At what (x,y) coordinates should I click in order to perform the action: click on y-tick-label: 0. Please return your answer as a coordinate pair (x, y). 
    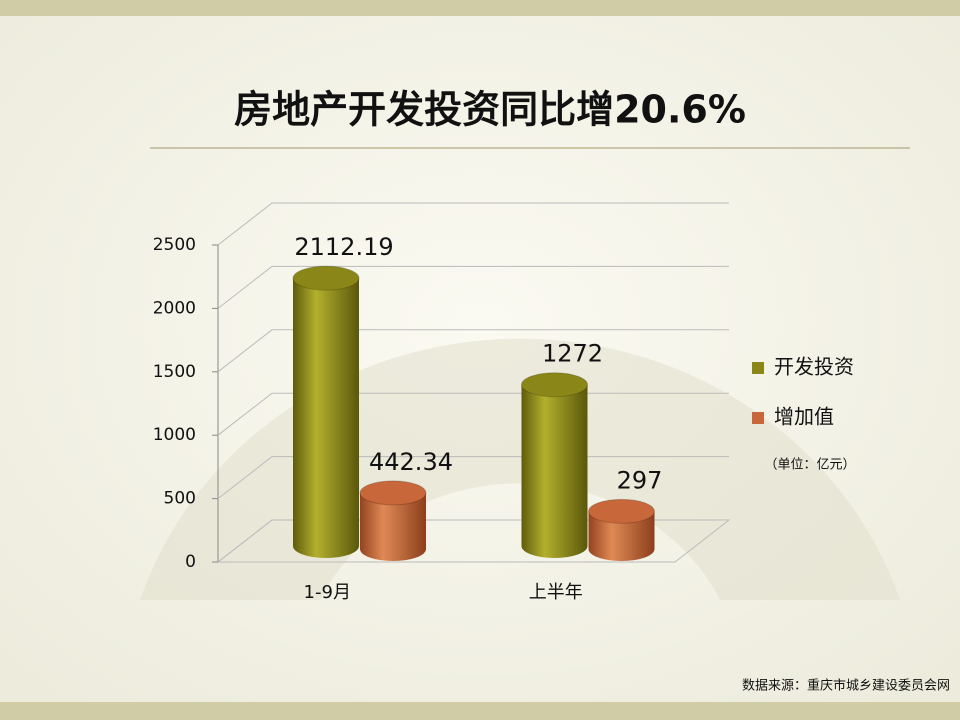
    Looking at the image, I should click on (190, 562).